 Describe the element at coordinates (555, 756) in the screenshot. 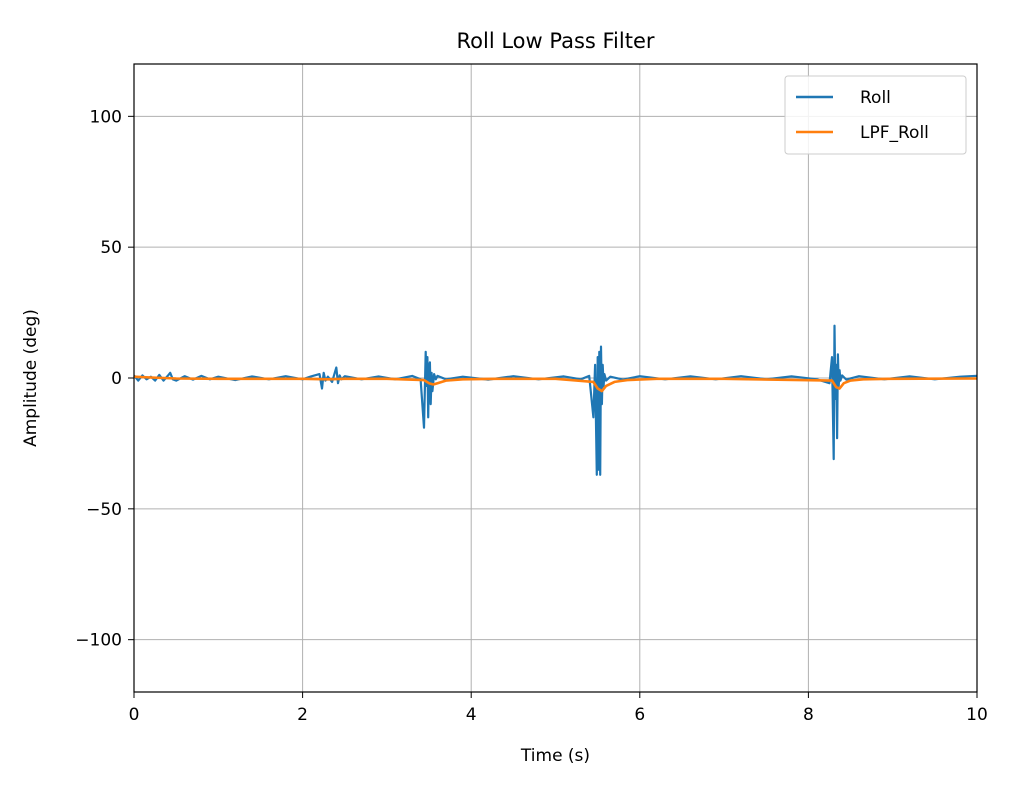

I see `x-axis-label: Time (s)` at that location.